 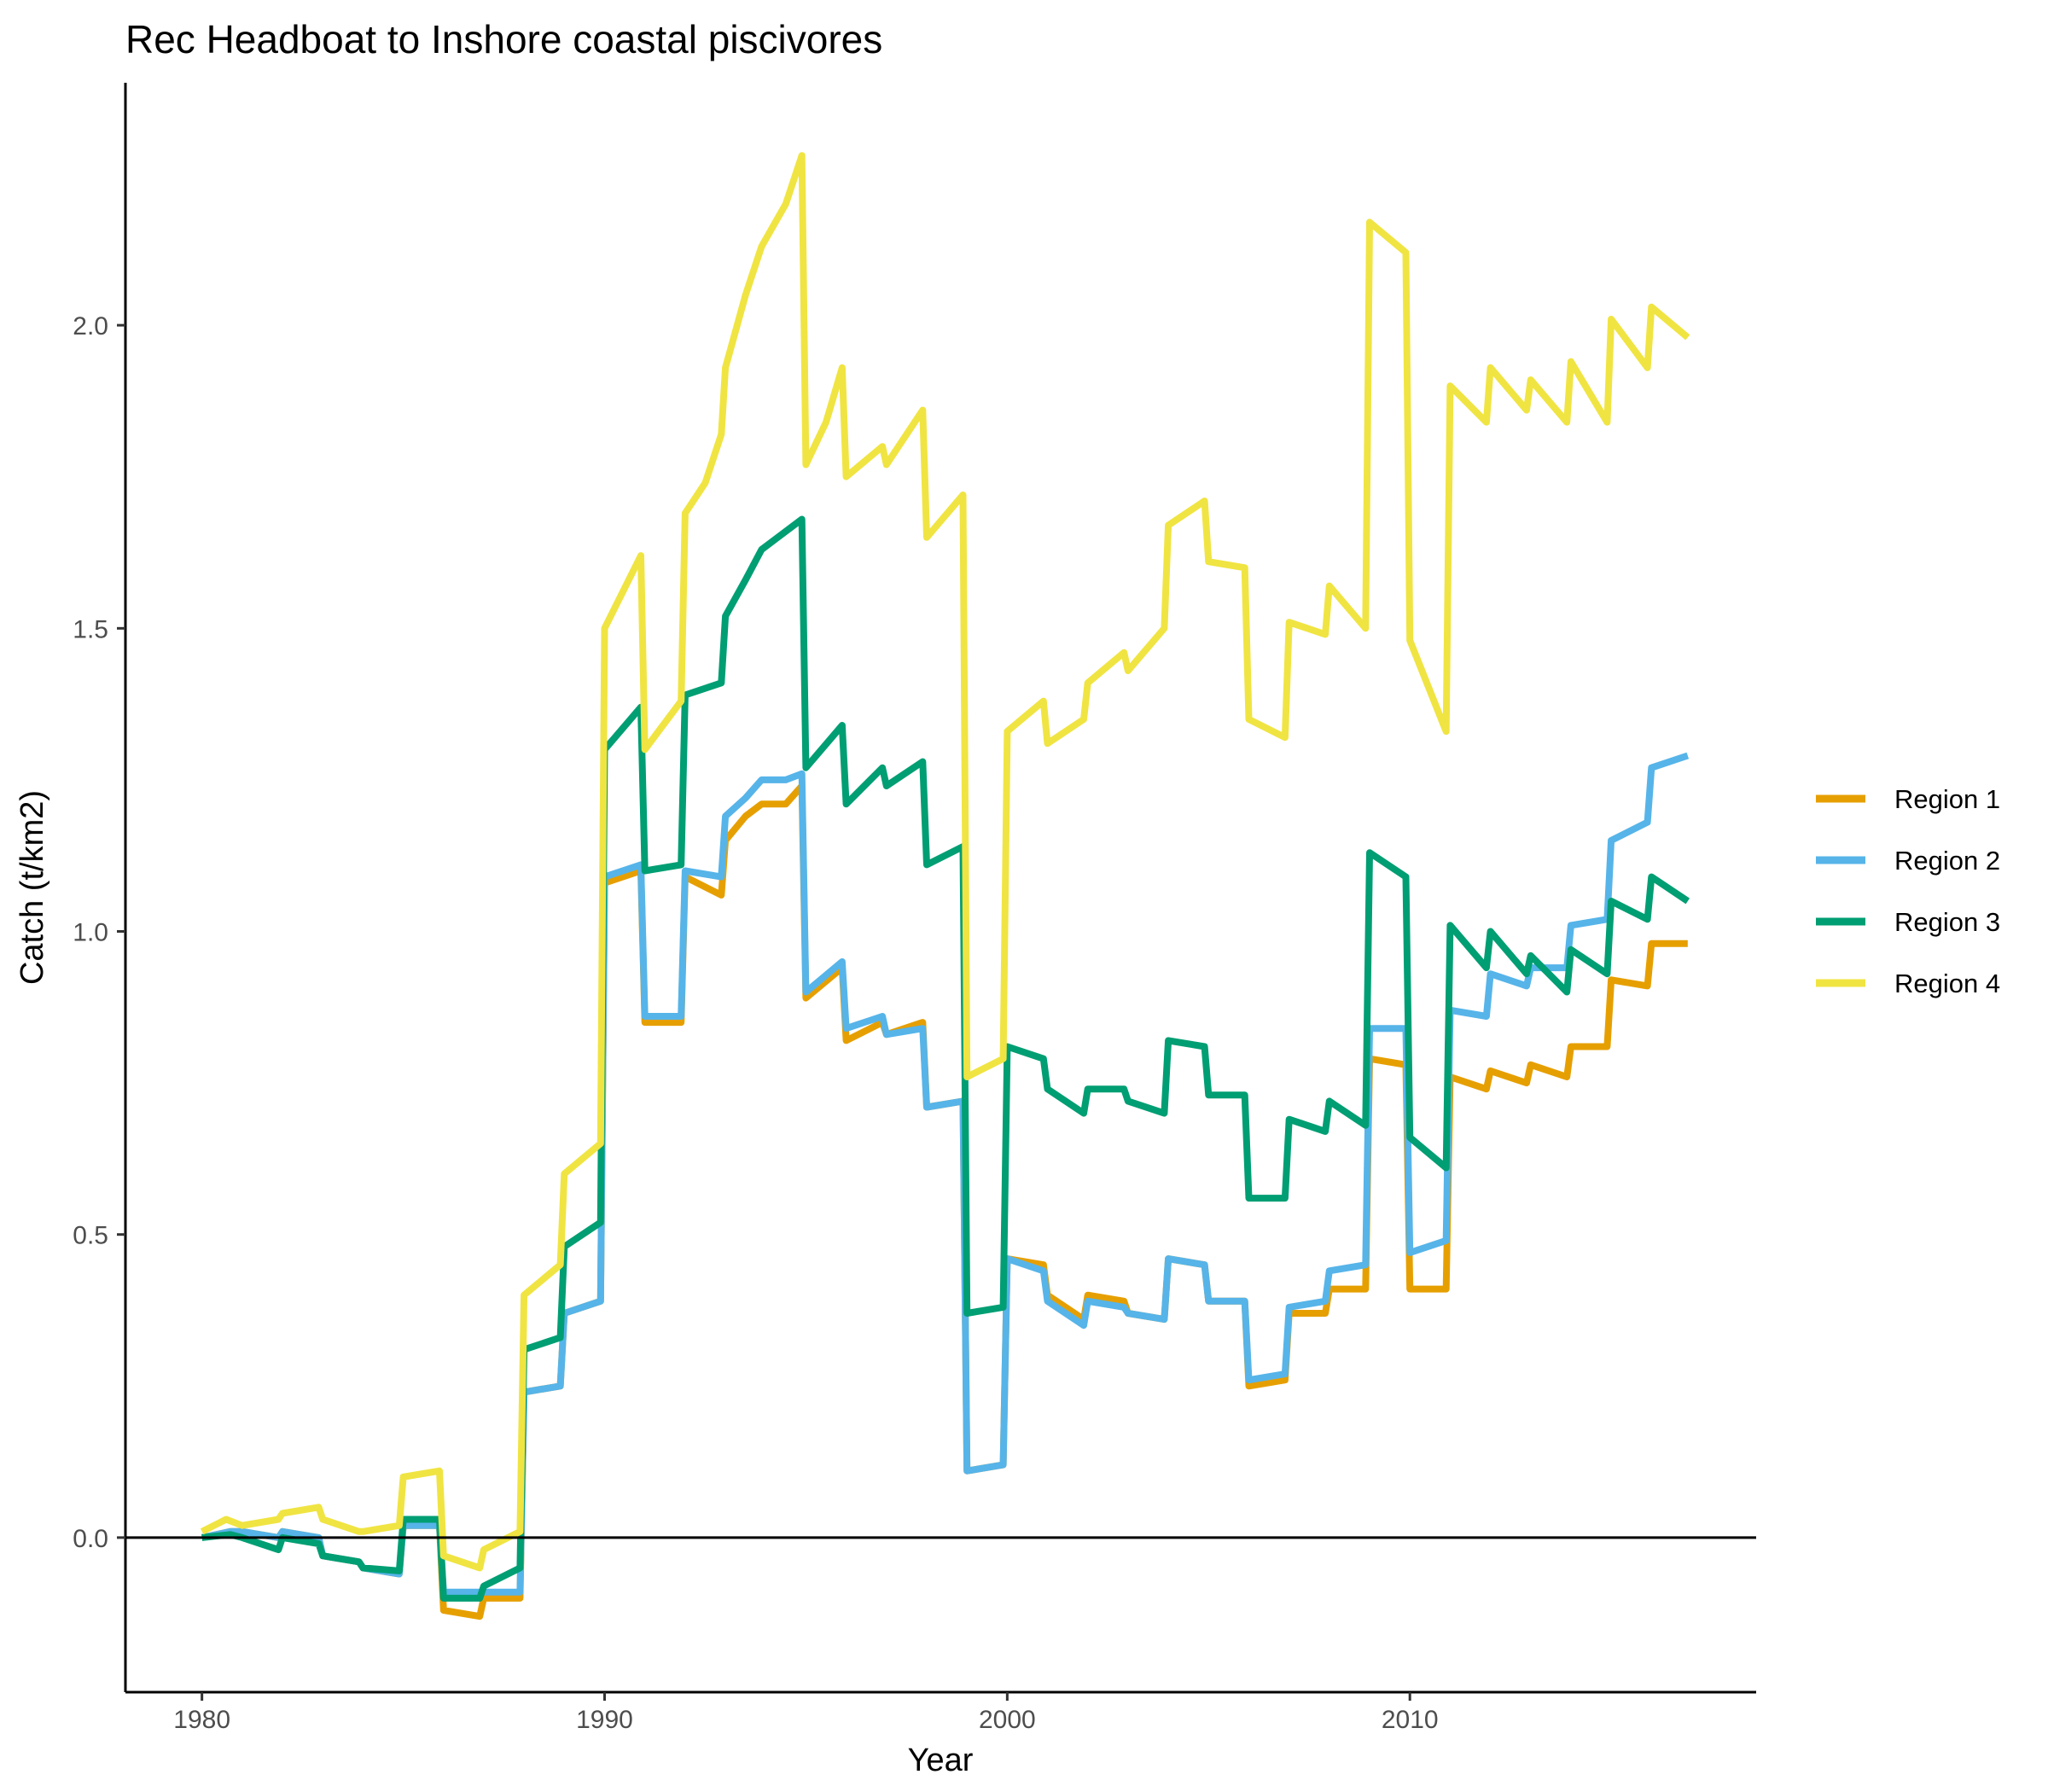 I want to click on x-tick-label: 2000, so click(x=1008, y=1720).